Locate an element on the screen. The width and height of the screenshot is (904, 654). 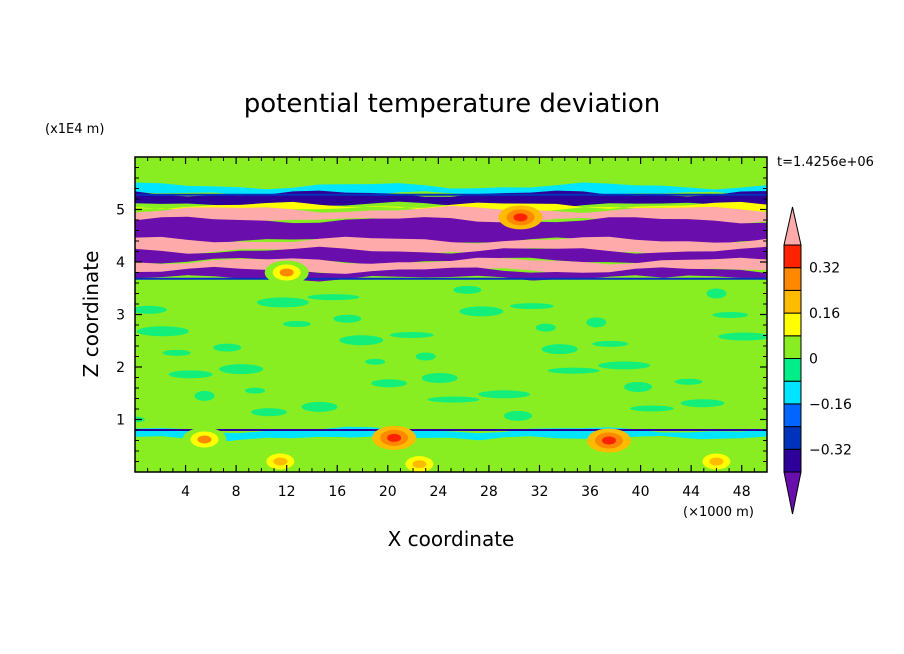
time-label: t=1.4256e+06 is located at coordinates (825, 162).